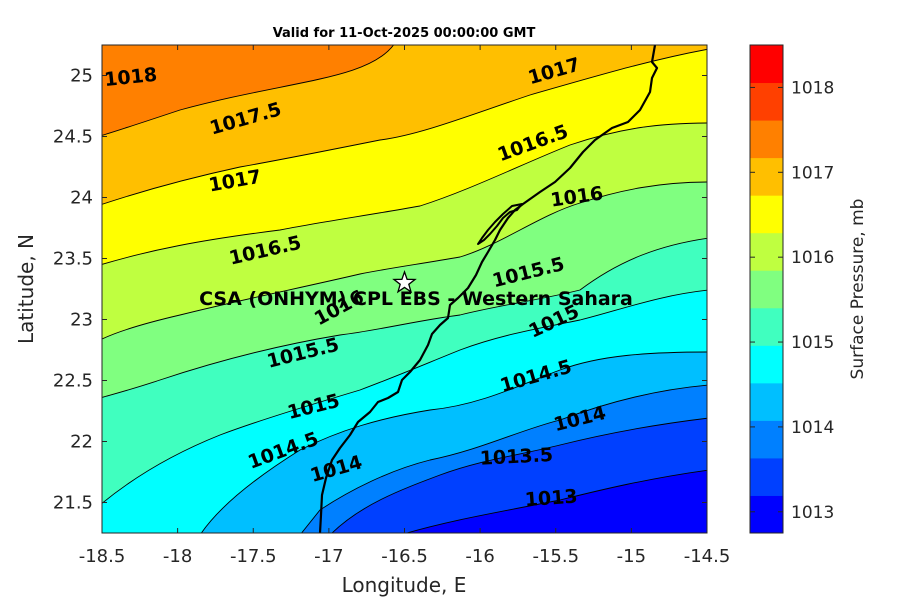 Image resolution: width=900 pixels, height=600 pixels. Describe the element at coordinates (81, 320) in the screenshot. I see `y-tick-label: 23` at that location.